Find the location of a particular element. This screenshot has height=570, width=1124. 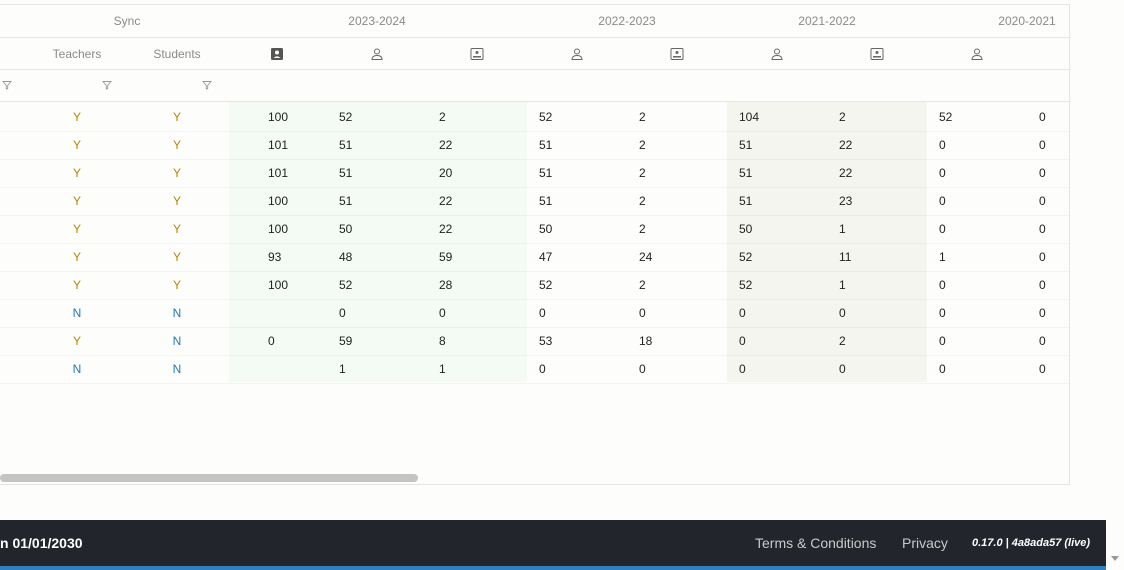

footer-date-text: n 01/01/2030 is located at coordinates (41, 543).